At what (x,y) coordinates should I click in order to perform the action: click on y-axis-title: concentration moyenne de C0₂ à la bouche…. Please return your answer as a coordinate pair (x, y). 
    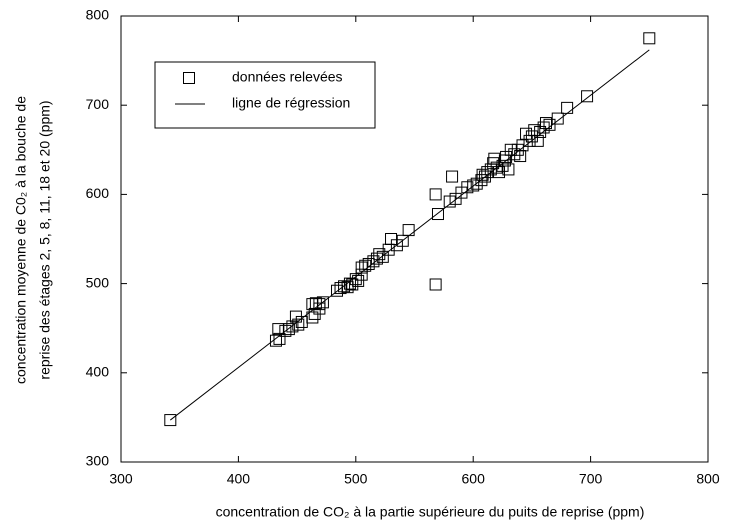
    Looking at the image, I should click on (33, 240).